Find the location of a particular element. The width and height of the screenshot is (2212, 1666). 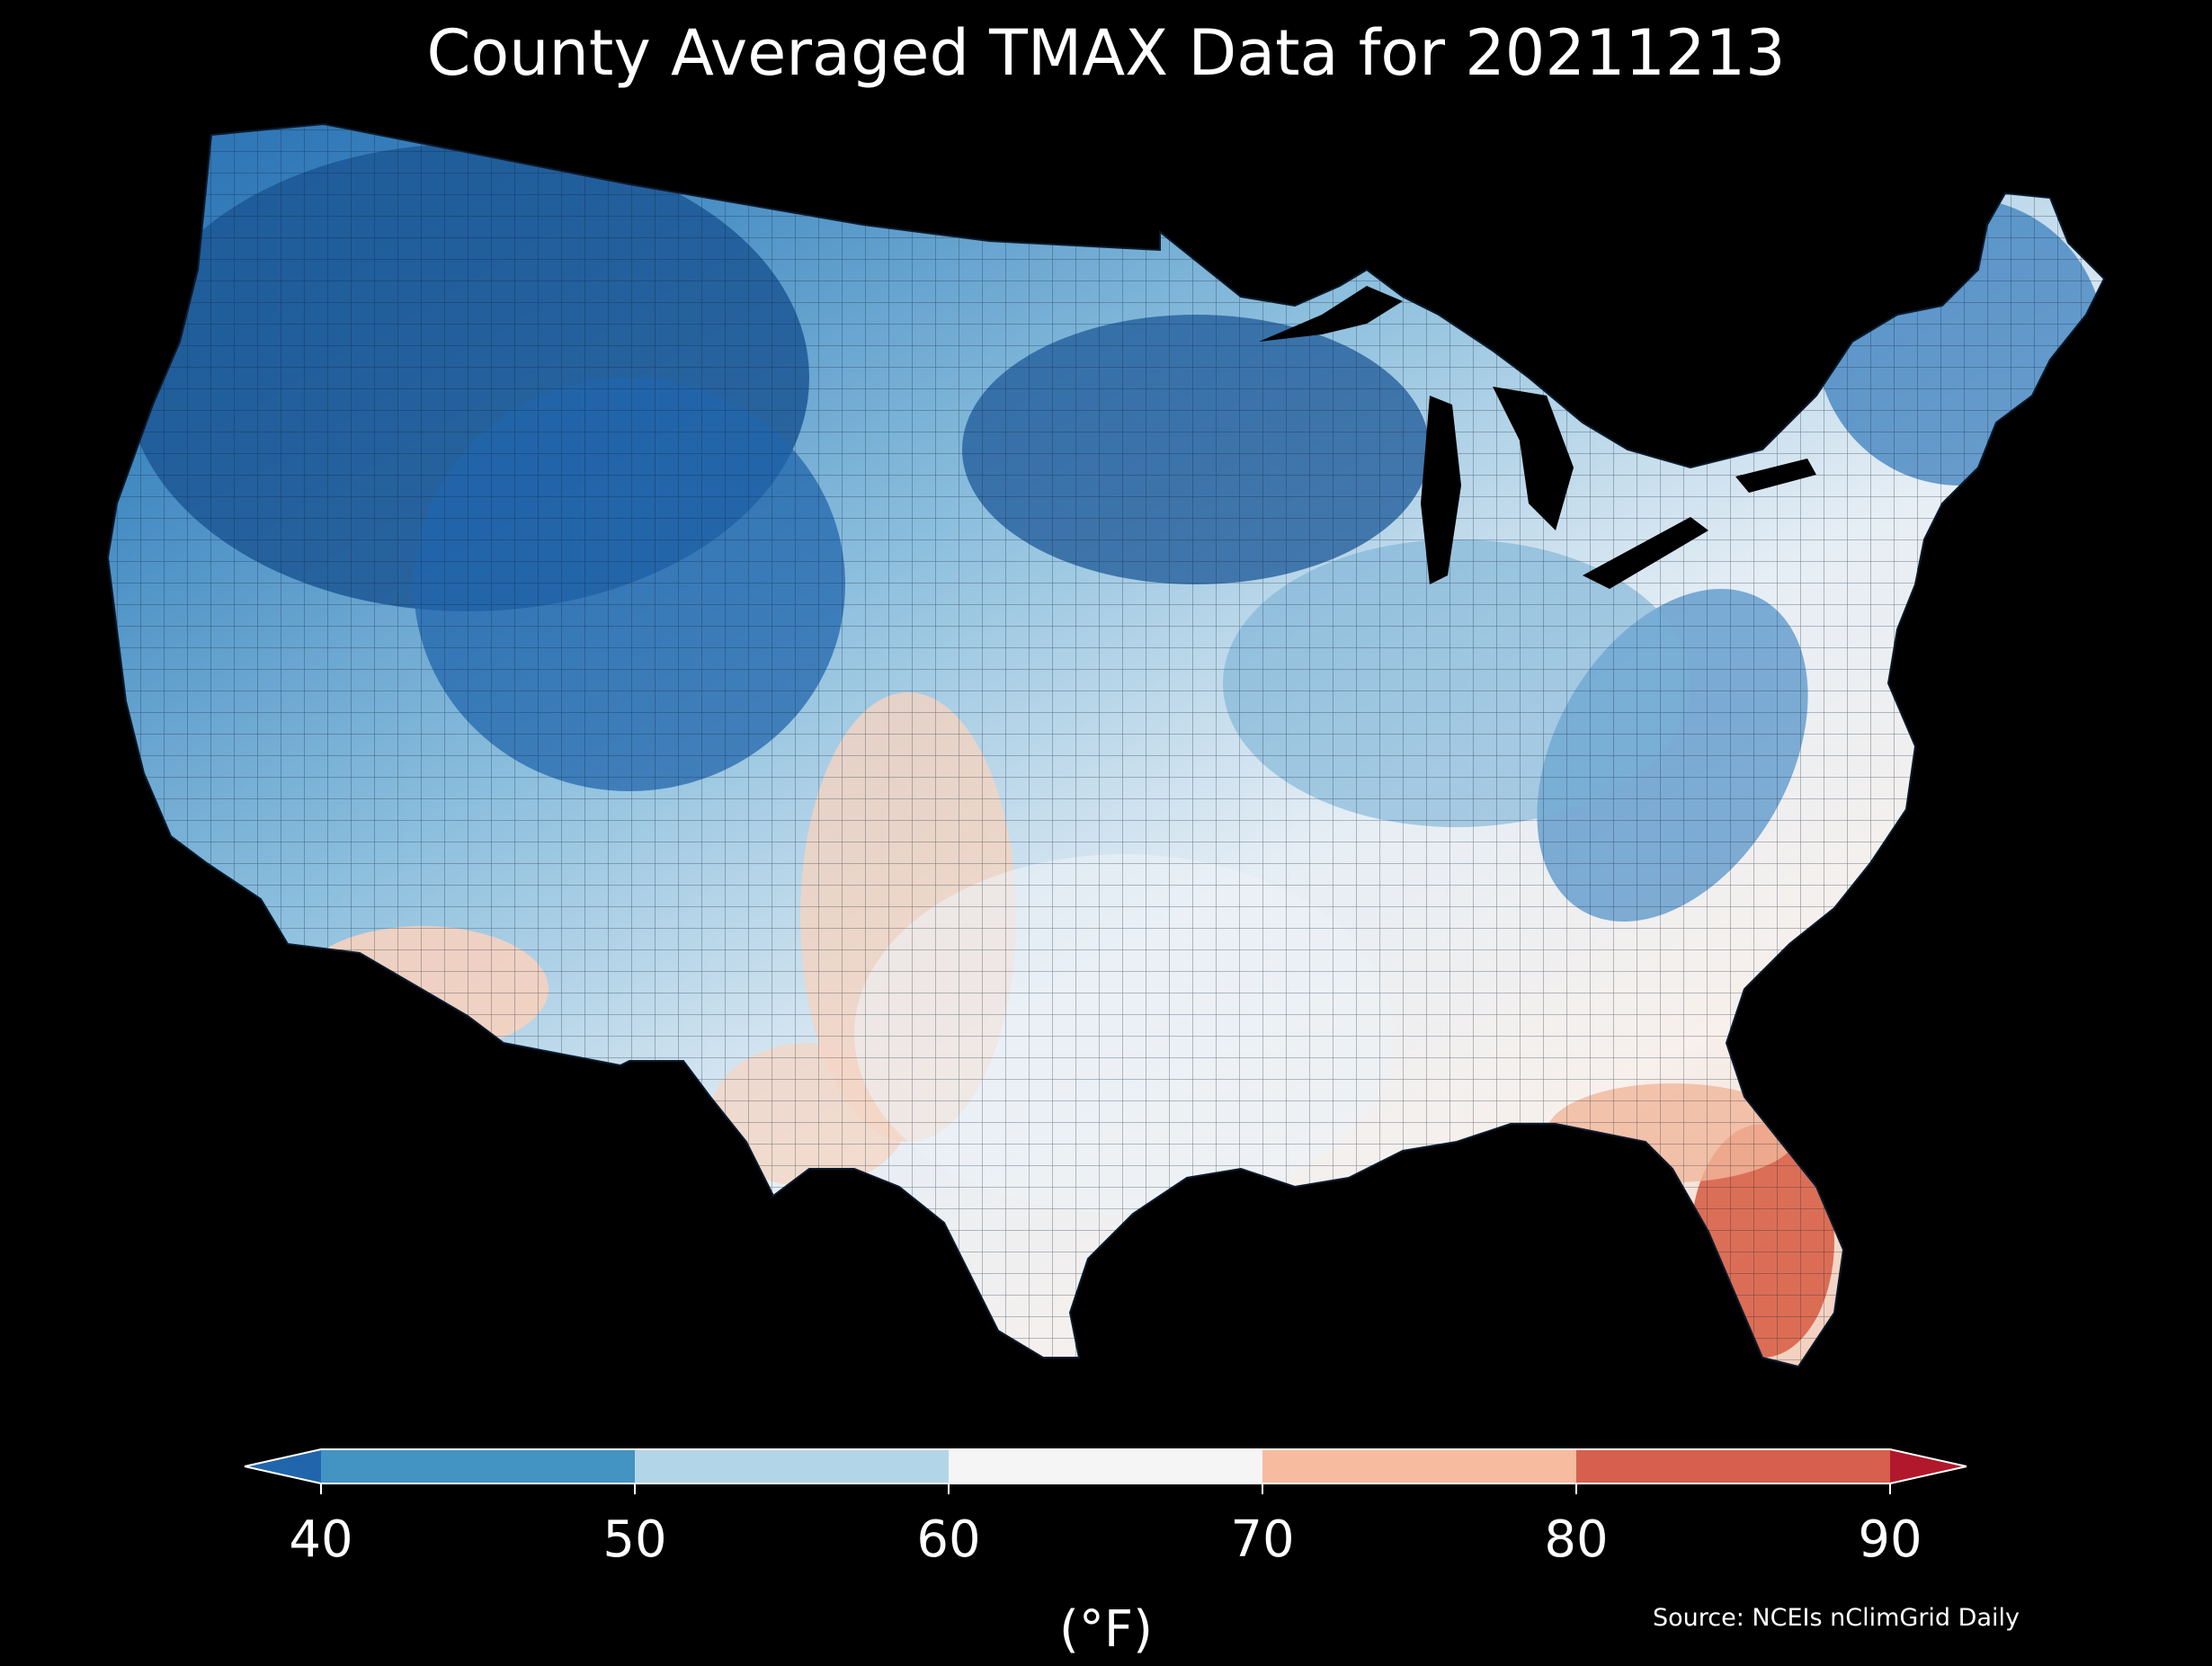

lake-huron is located at coordinates (1533, 459).